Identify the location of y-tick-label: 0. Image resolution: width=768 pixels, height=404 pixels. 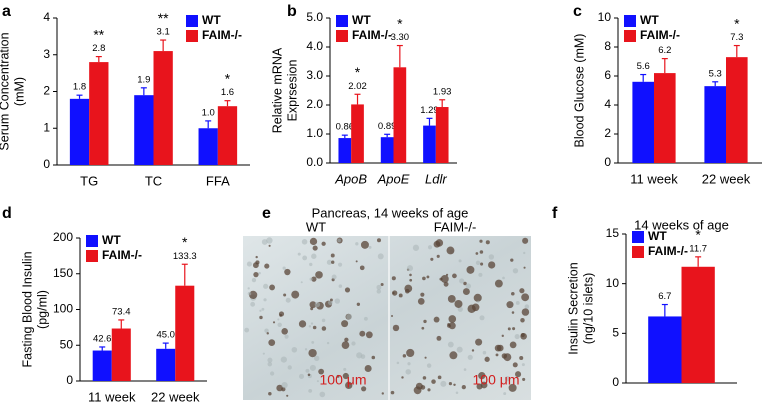
(69, 380).